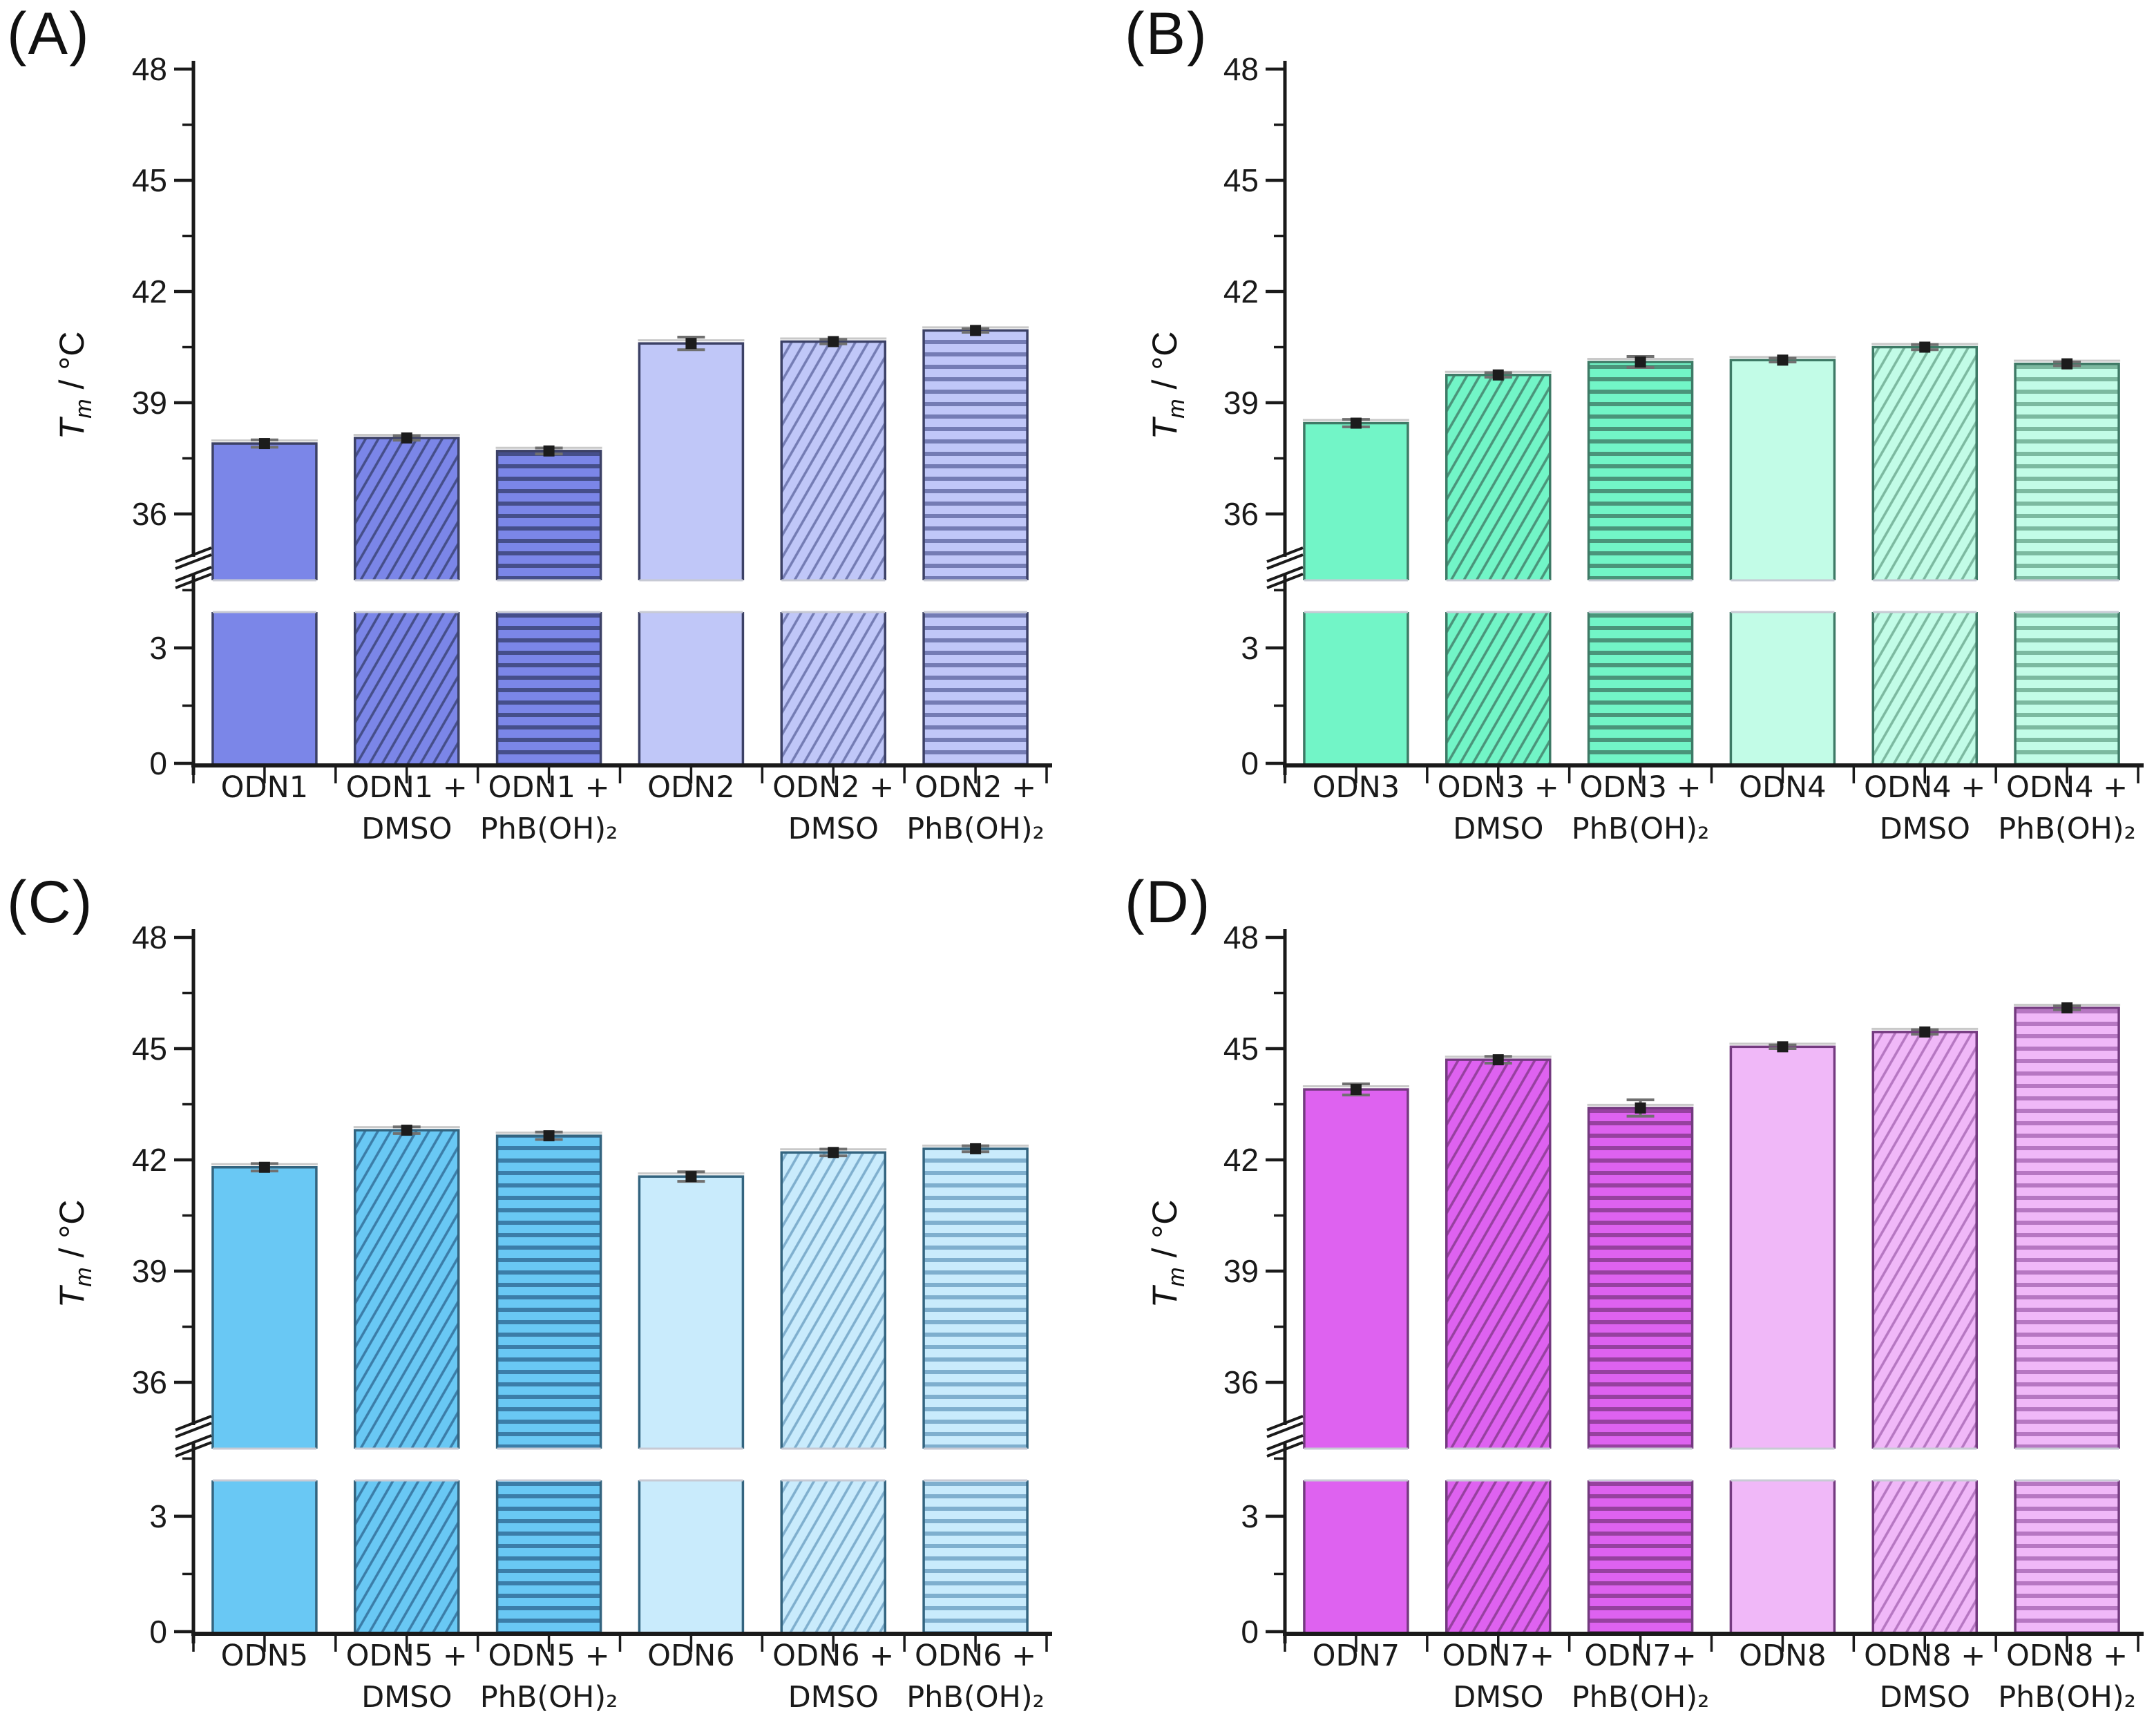 The height and width of the screenshot is (1736, 2154). What do you see at coordinates (1782, 1338) in the screenshot?
I see `bar-ODN8` at bounding box center [1782, 1338].